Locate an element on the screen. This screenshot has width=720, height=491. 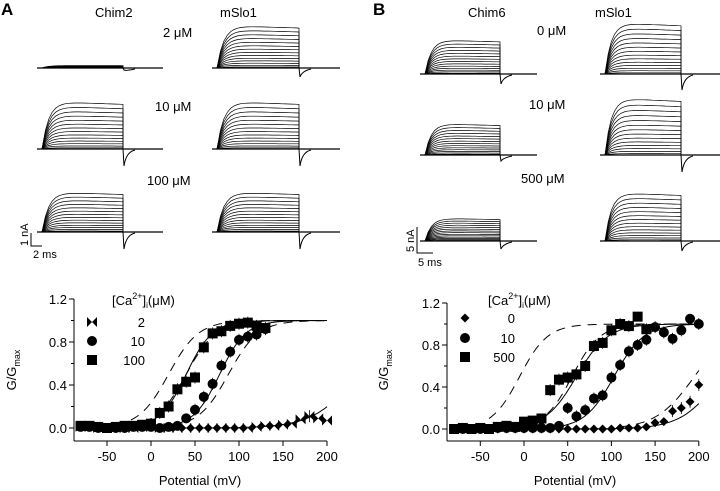
scale-bar-current-b: 5 nA is located at coordinates (411, 240).